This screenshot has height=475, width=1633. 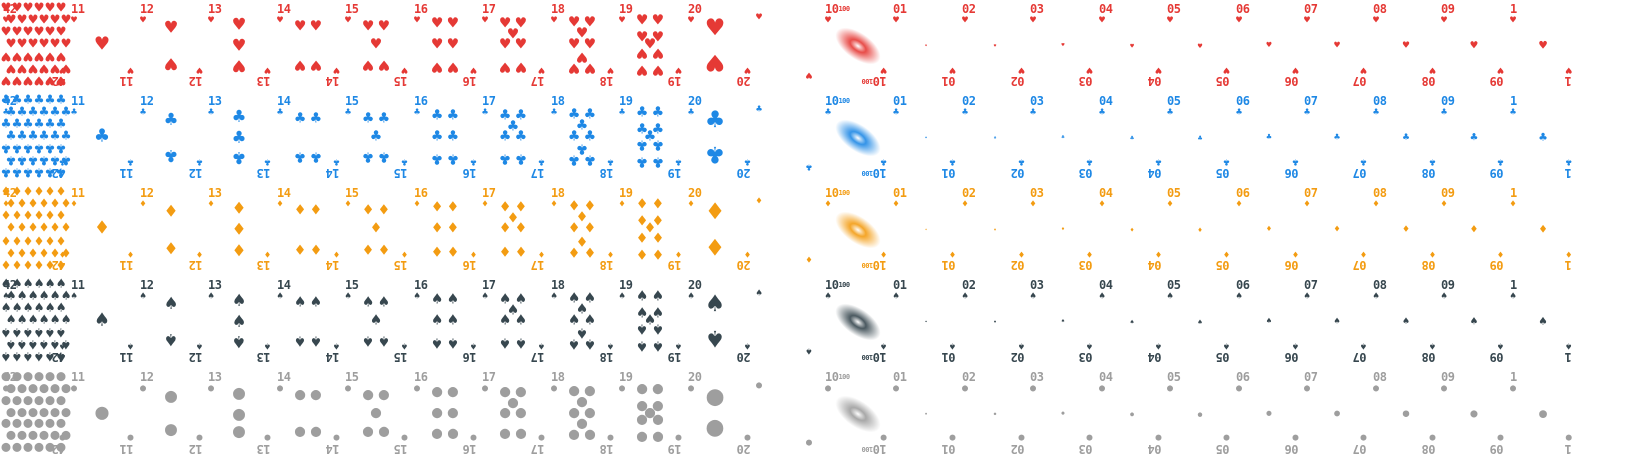 I want to click on card-diamonds-1: ♦ 1 ♦ 1 ♦, so click(x=1541, y=229).